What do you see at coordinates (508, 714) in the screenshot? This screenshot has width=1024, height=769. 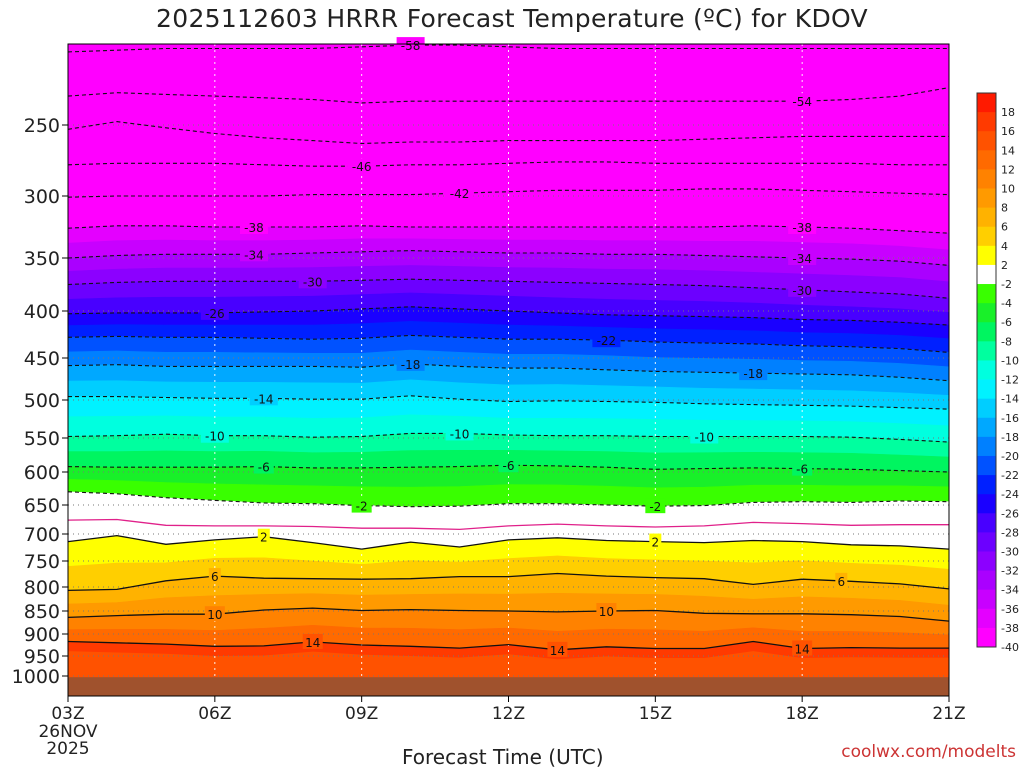 I see `x-tick-label: 12Z` at bounding box center [508, 714].